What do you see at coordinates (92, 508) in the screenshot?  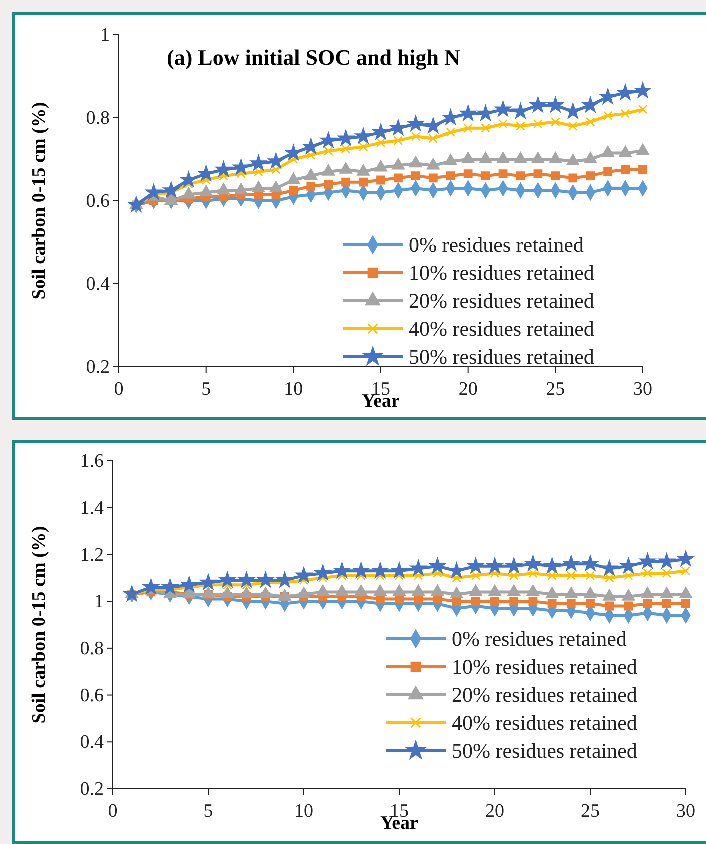 I see `y-tick-label: 1.4` at bounding box center [92, 508].